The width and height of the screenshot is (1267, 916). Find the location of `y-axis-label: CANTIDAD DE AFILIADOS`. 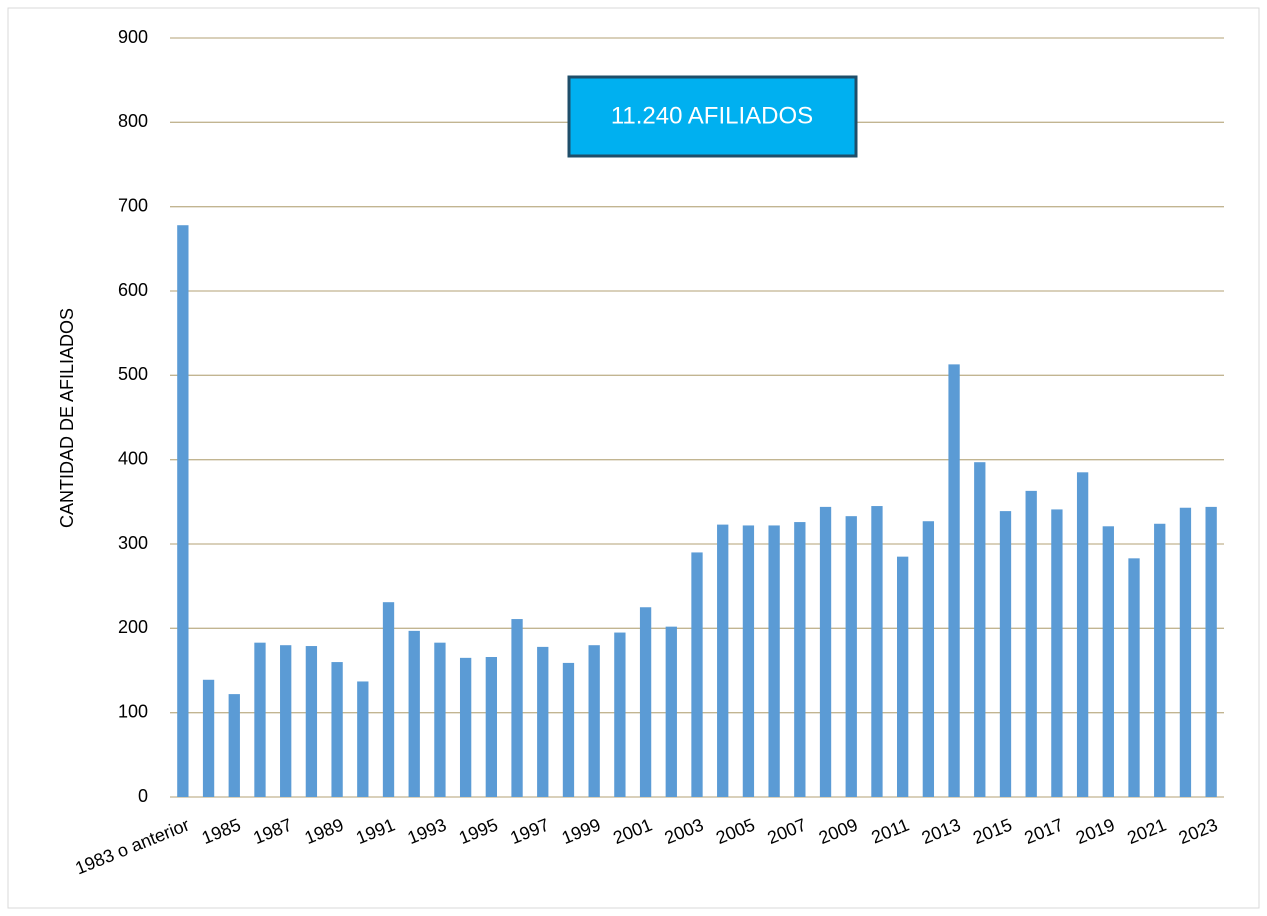

y-axis-label: CANTIDAD DE AFILIADOS is located at coordinates (67, 418).